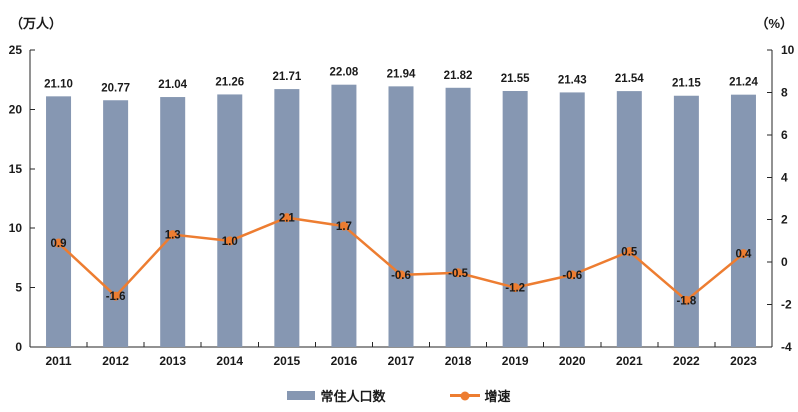 The image size is (798, 412). I want to click on bar-label-2018: 21.82, so click(458, 76).